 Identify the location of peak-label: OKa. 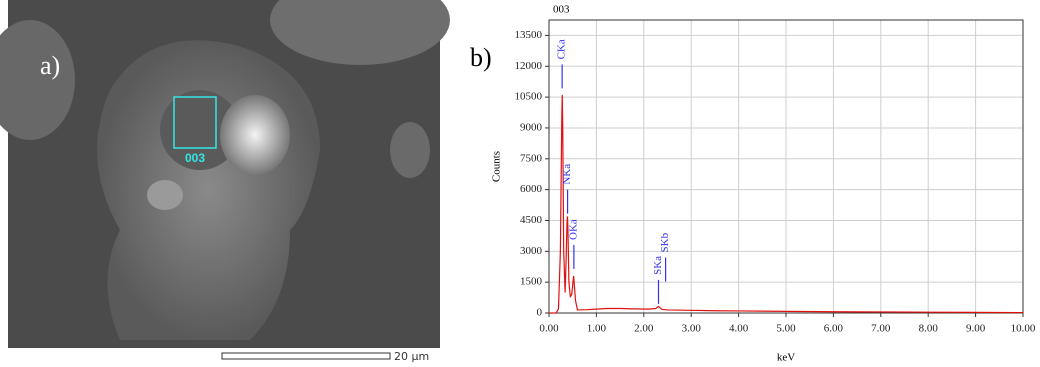
(573, 229).